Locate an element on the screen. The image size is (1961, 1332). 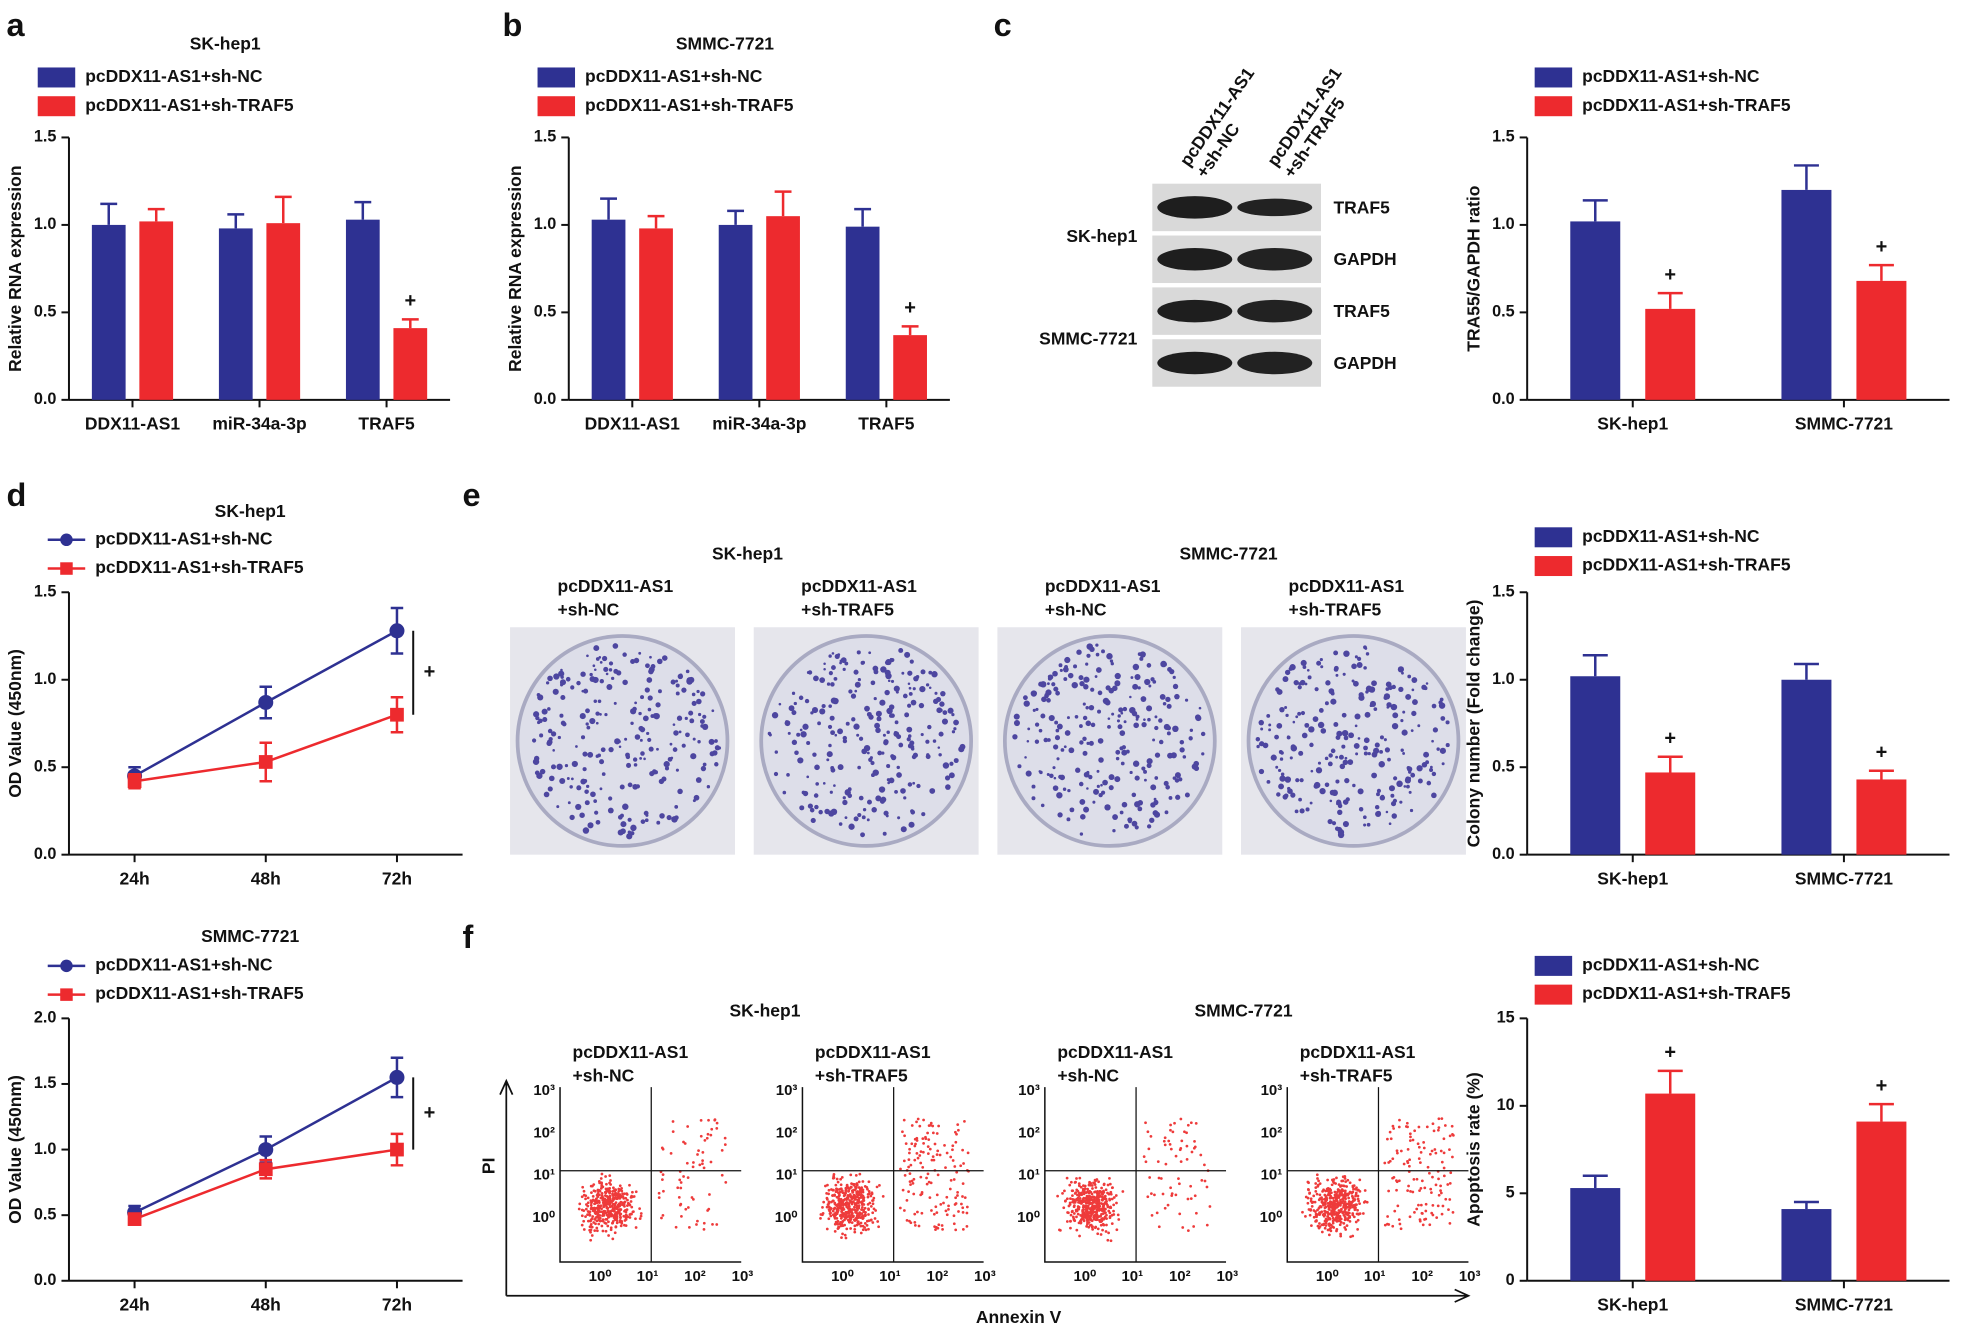
y-tick-label: 1.5 is located at coordinates (45, 137).